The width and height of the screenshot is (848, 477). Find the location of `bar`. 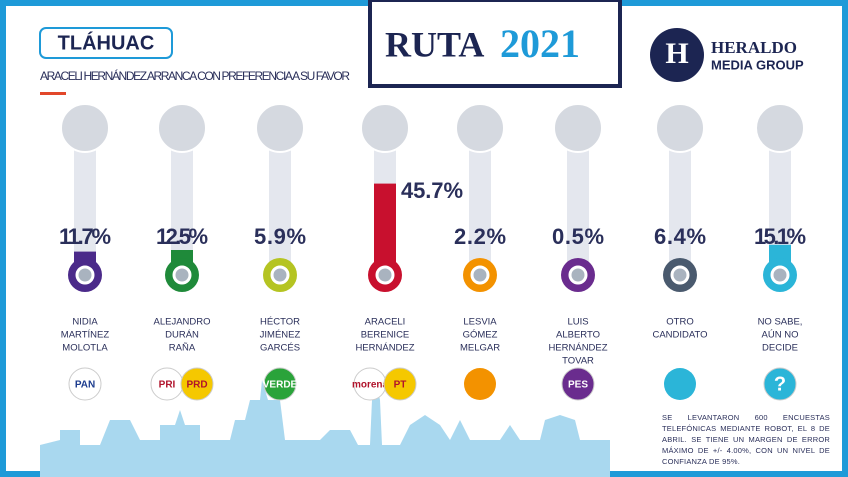

bar is located at coordinates (385, 229).